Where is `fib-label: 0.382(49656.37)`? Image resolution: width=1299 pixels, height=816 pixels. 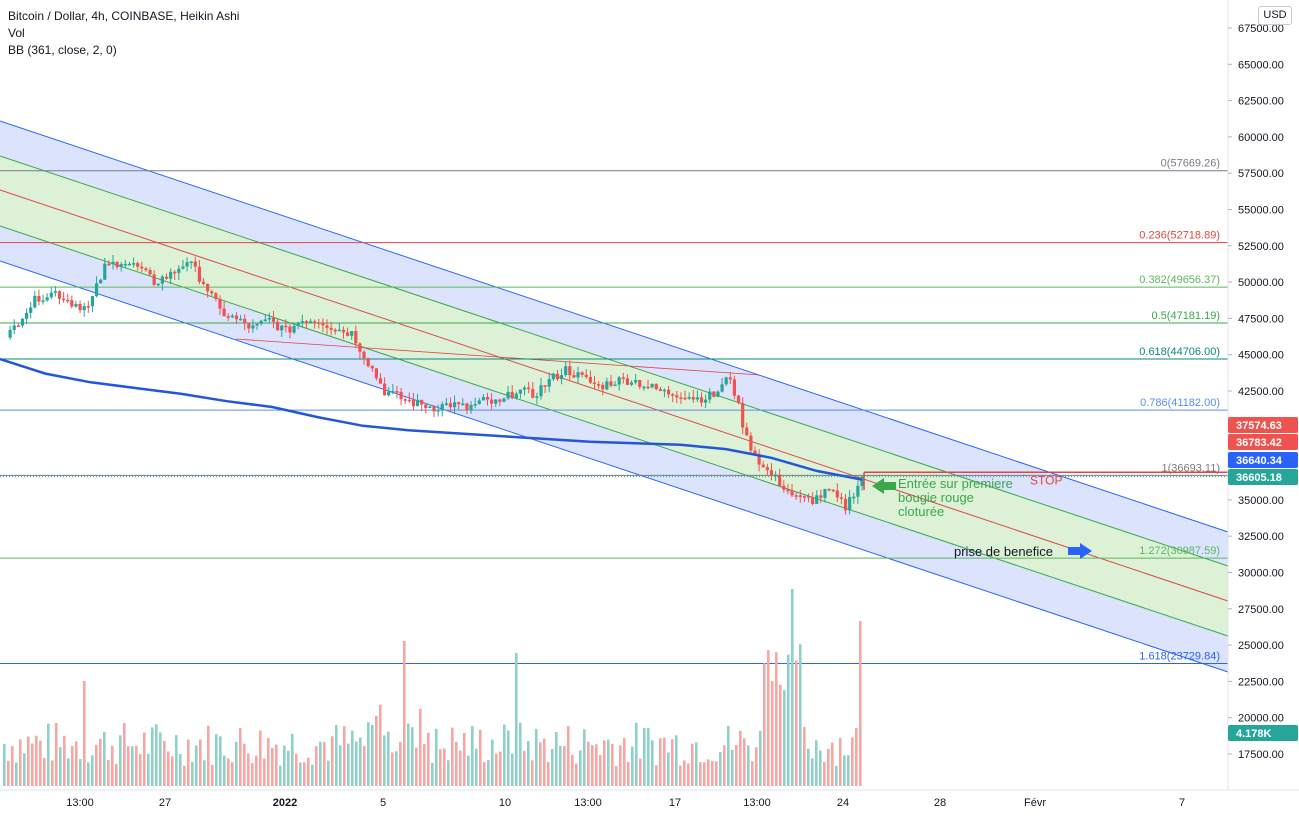 fib-label: 0.382(49656.37) is located at coordinates (1179, 280).